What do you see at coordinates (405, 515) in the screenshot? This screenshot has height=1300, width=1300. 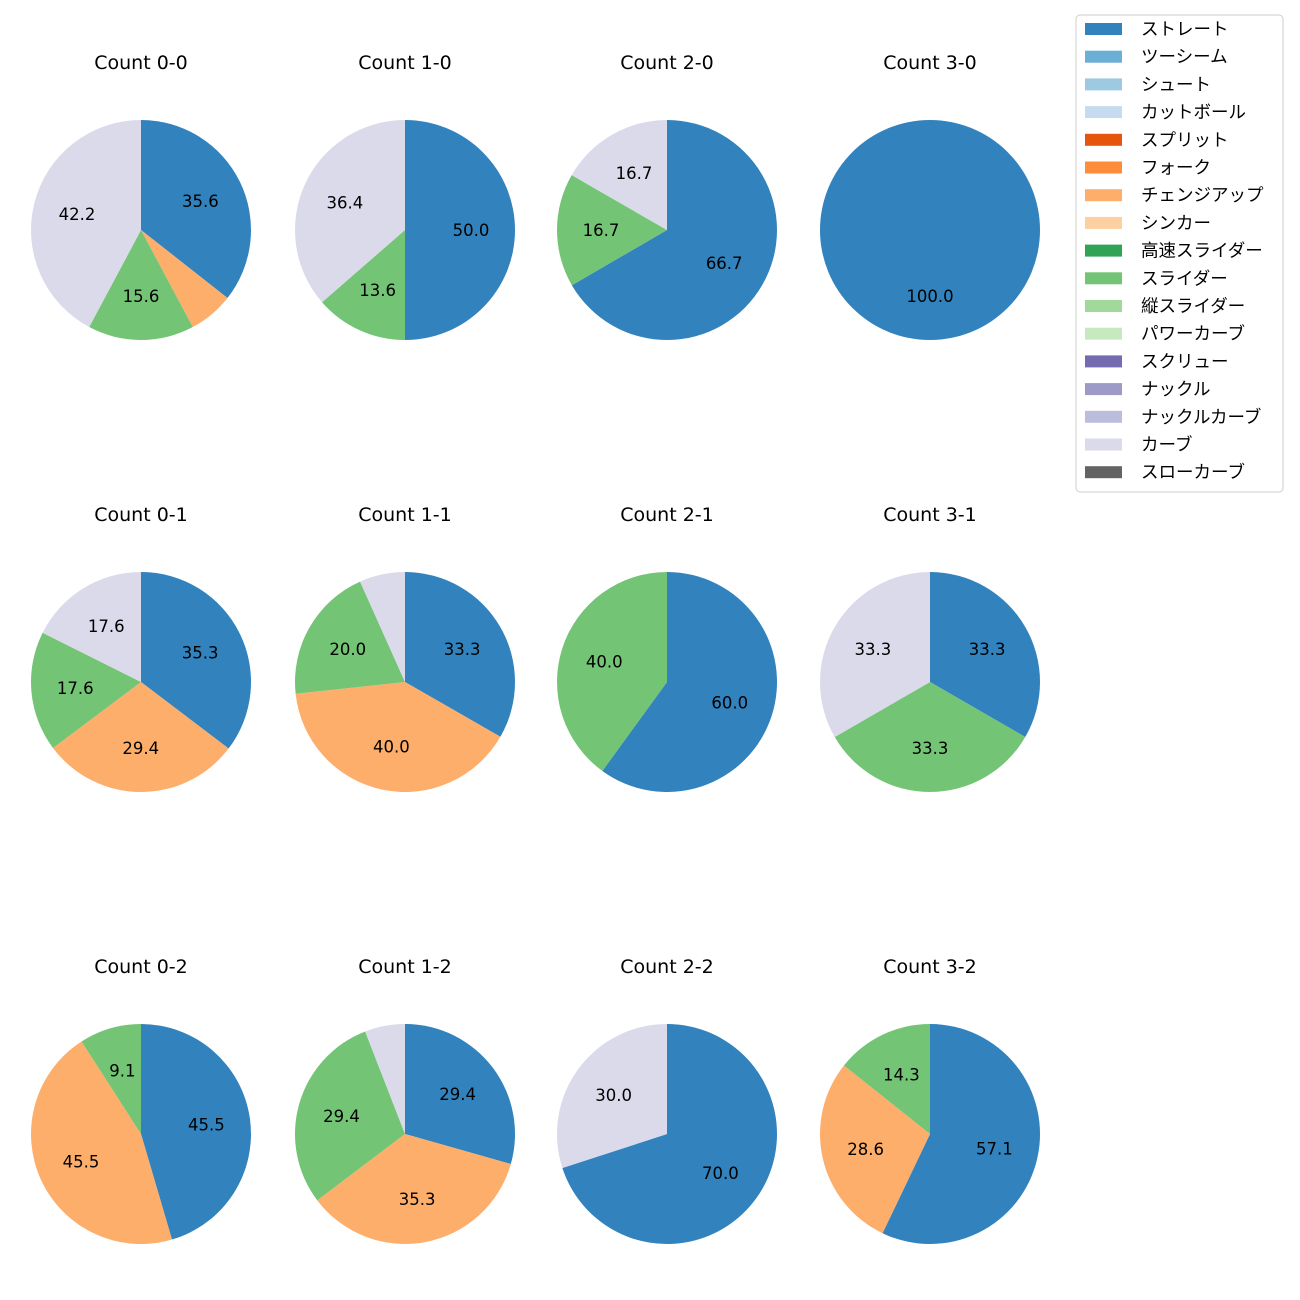 I see `pie-title: Count 1-1` at bounding box center [405, 515].